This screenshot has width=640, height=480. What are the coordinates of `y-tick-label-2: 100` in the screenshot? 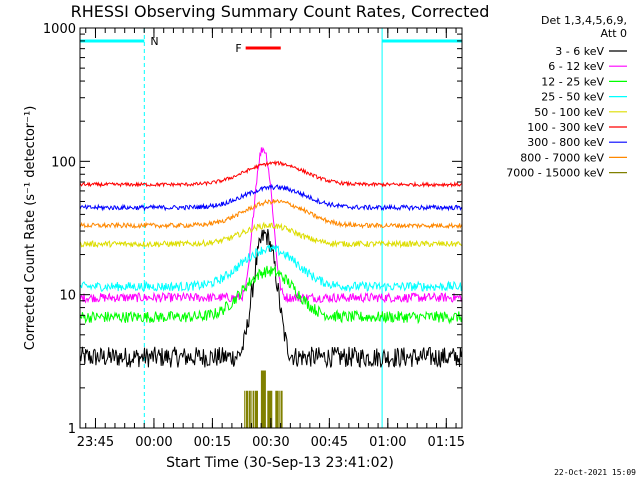 It's located at (63, 162).